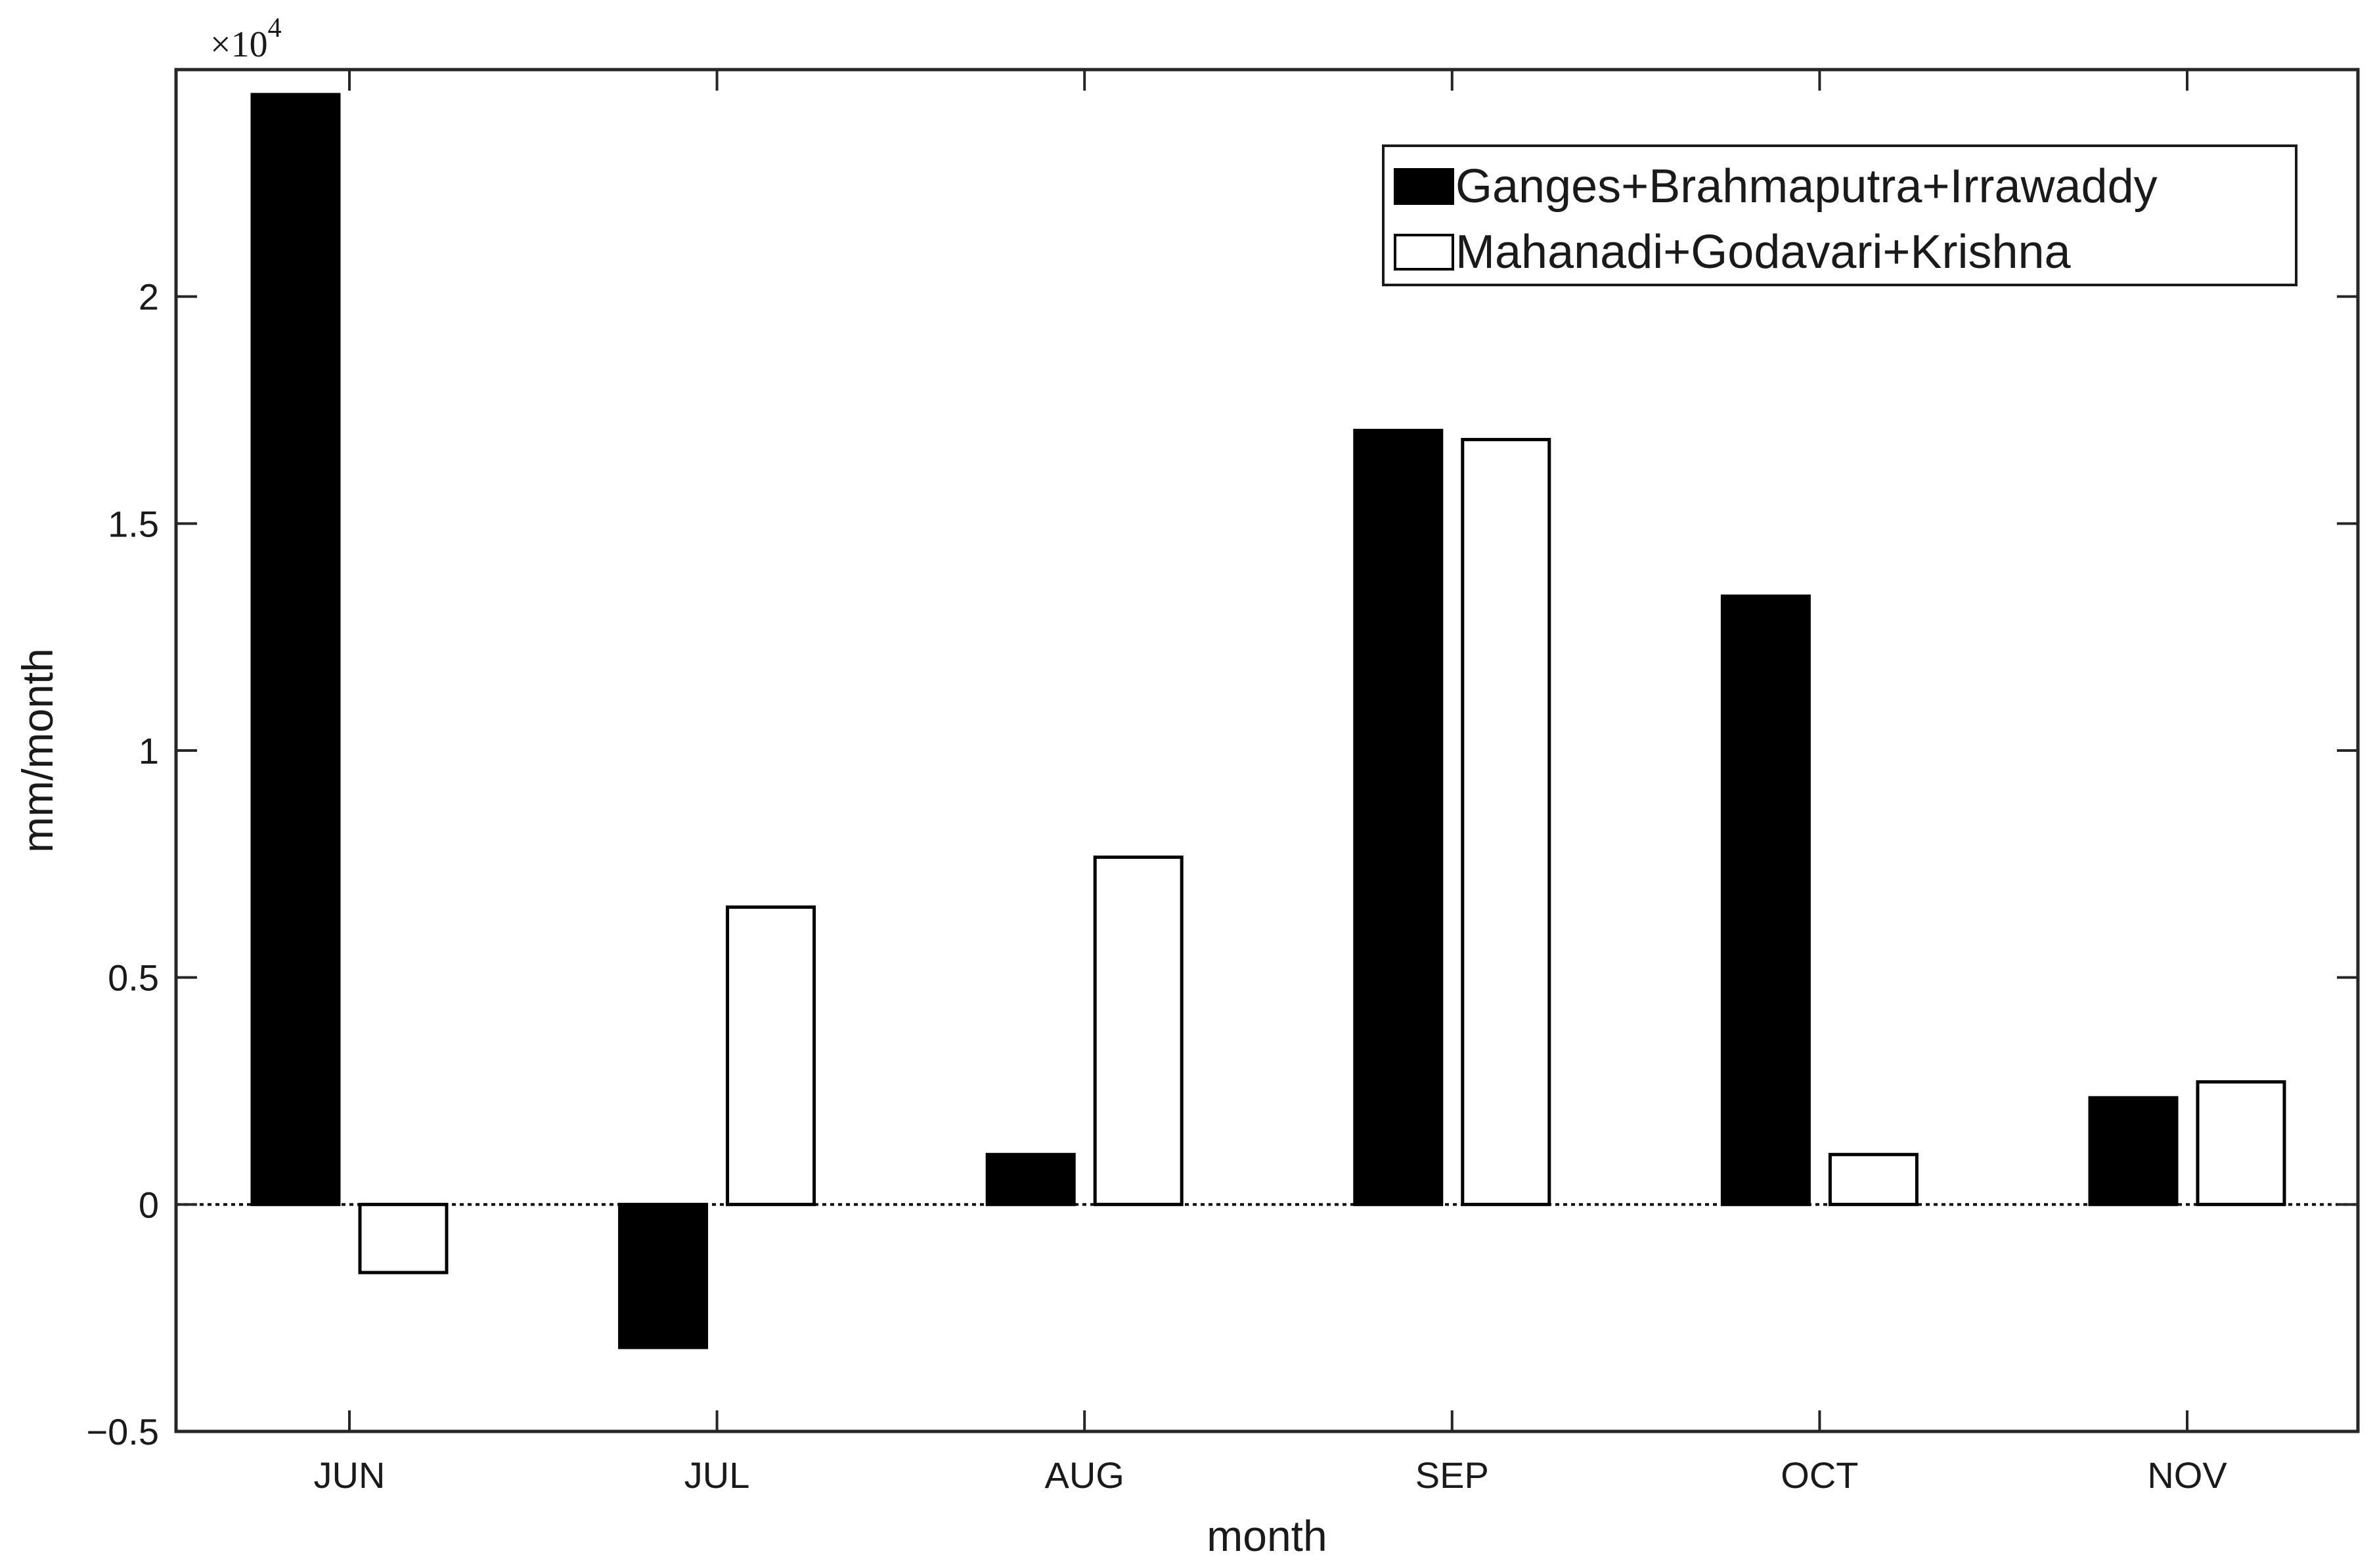 This screenshot has height=1568, width=2375. I want to click on legend-label-series-2: Mahanadi+Godavari+Krishna, so click(1764, 252).